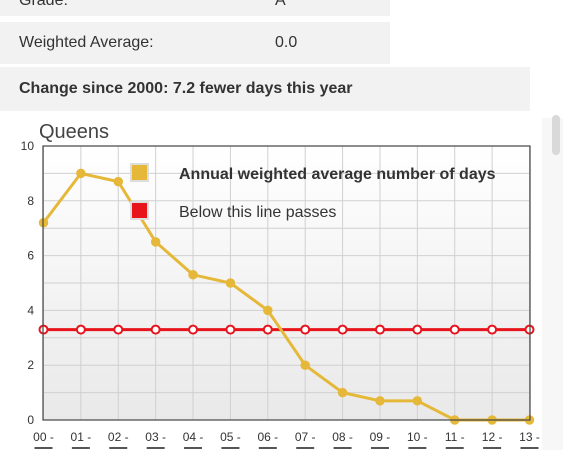  Describe the element at coordinates (455, 437) in the screenshot. I see `x-tick-label: 11 -` at that location.